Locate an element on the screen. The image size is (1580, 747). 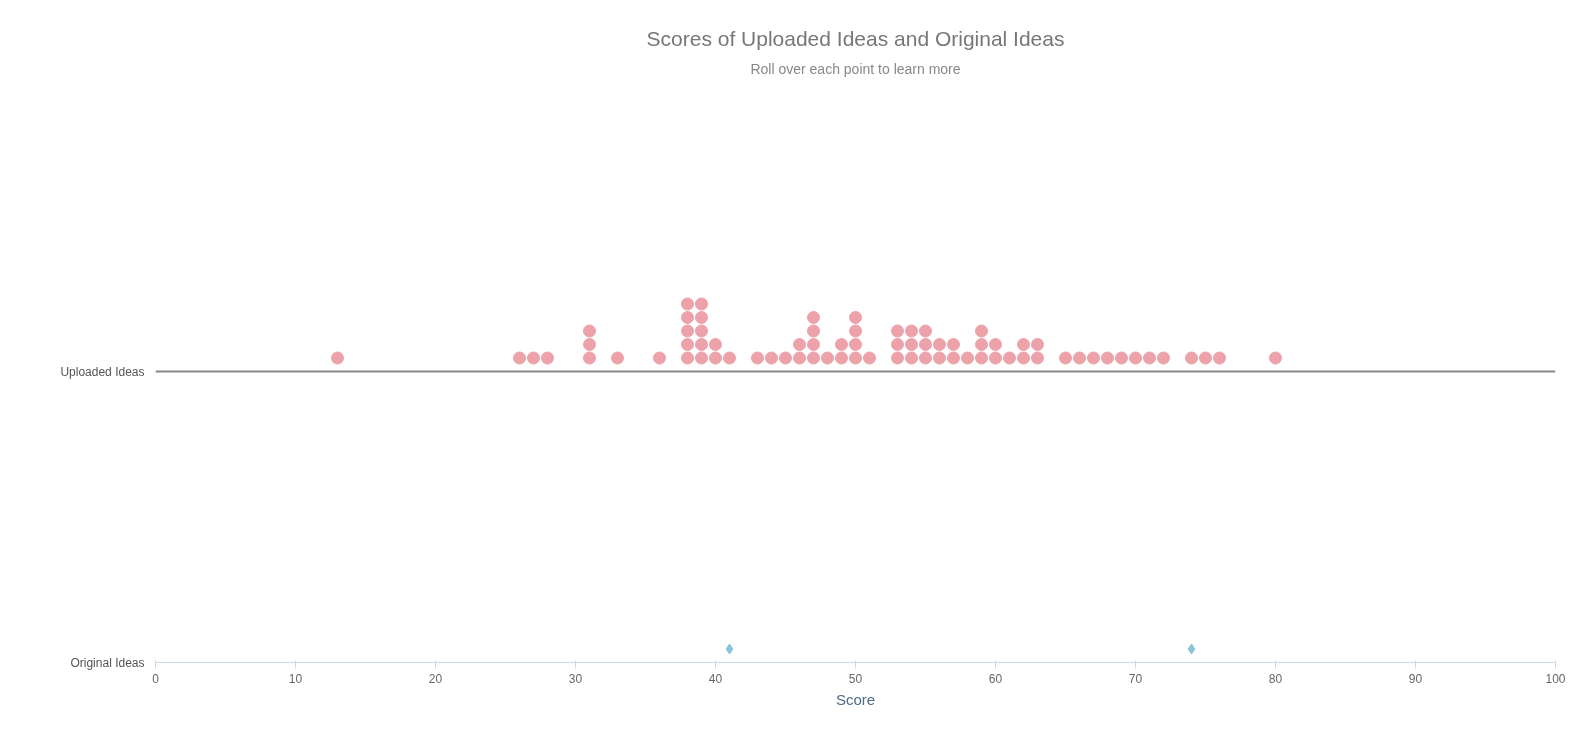
x-tick-label: 80 is located at coordinates (1275, 678).